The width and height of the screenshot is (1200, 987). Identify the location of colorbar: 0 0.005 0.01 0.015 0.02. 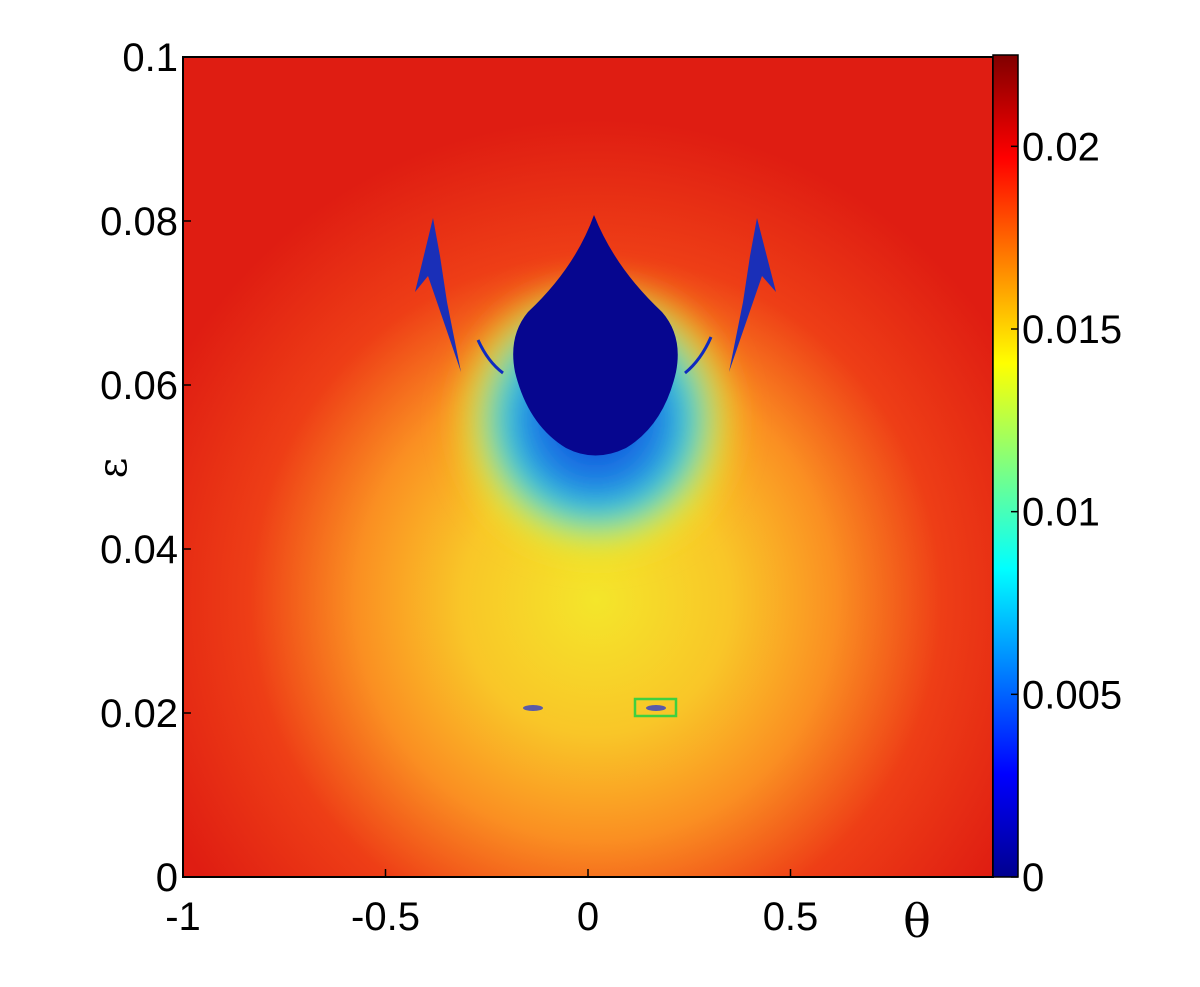
(1057, 477).